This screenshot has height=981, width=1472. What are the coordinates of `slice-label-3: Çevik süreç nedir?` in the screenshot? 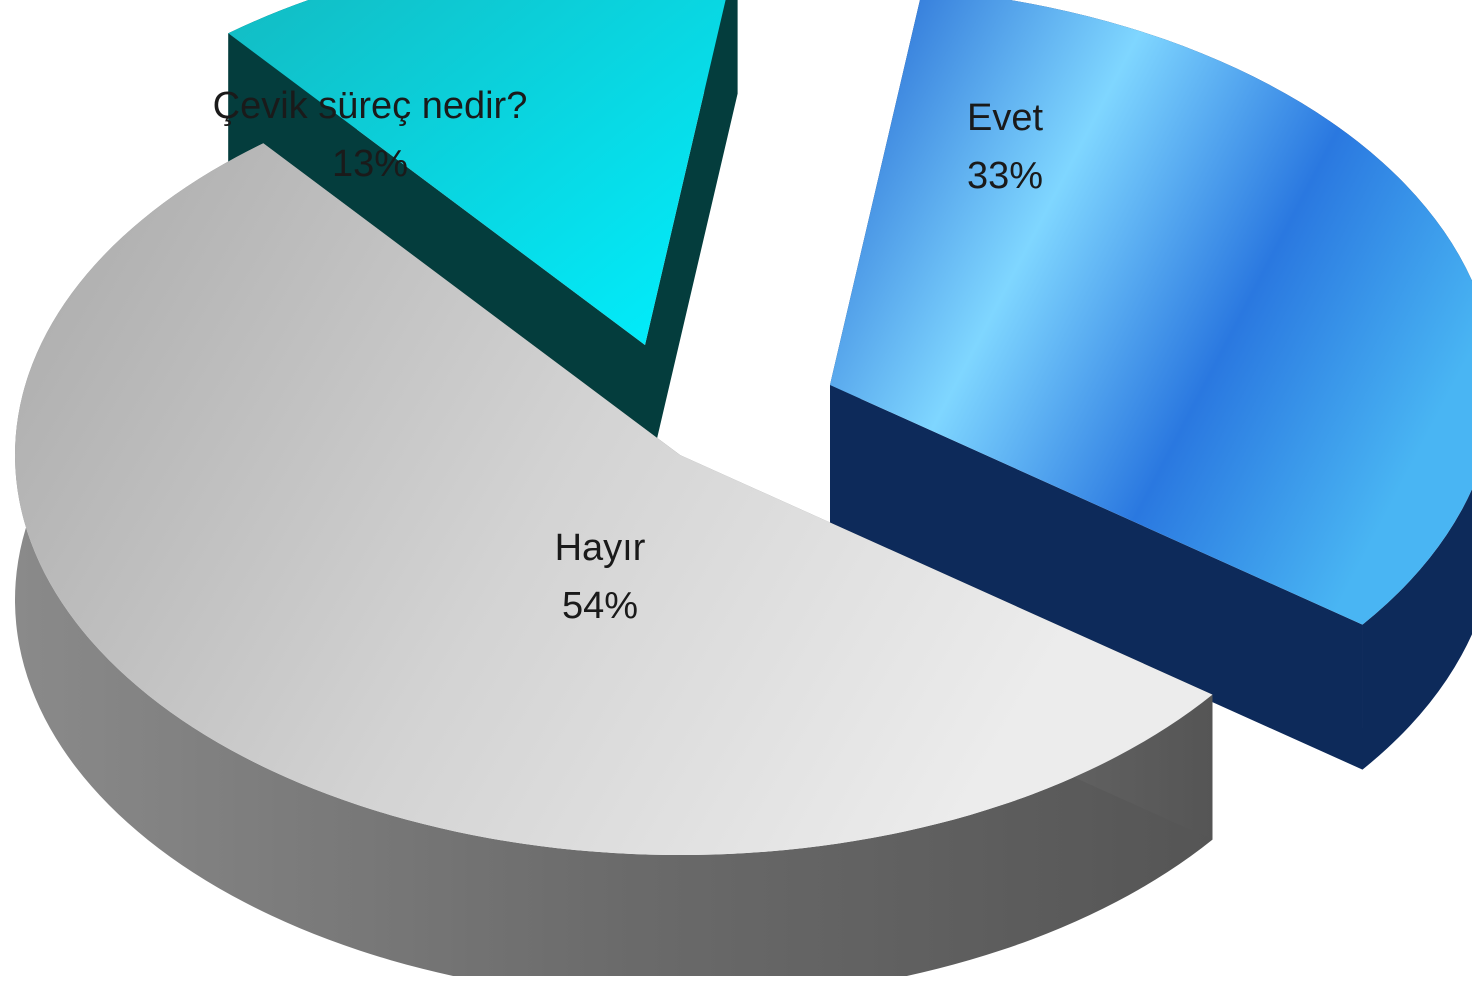 It's located at (370, 106).